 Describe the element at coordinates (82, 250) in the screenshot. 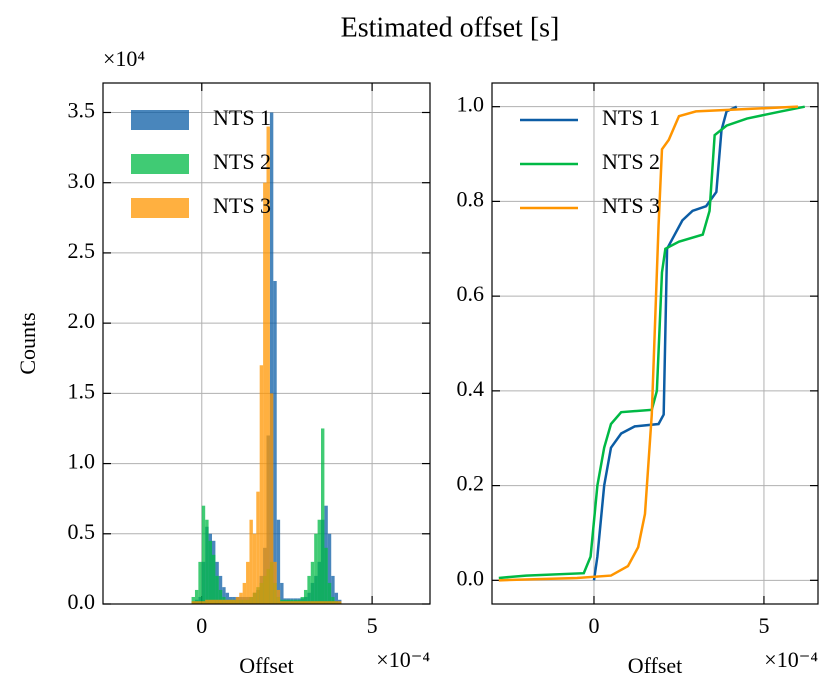

I see `y-tick-label: 2.5` at that location.